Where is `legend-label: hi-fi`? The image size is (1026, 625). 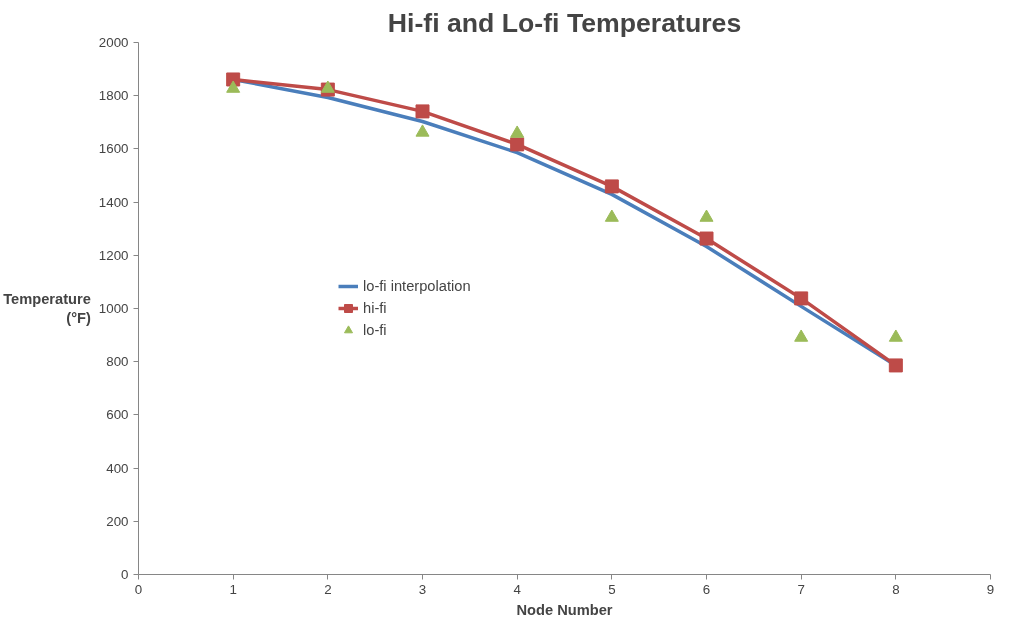
legend-label: hi-fi is located at coordinates (375, 308).